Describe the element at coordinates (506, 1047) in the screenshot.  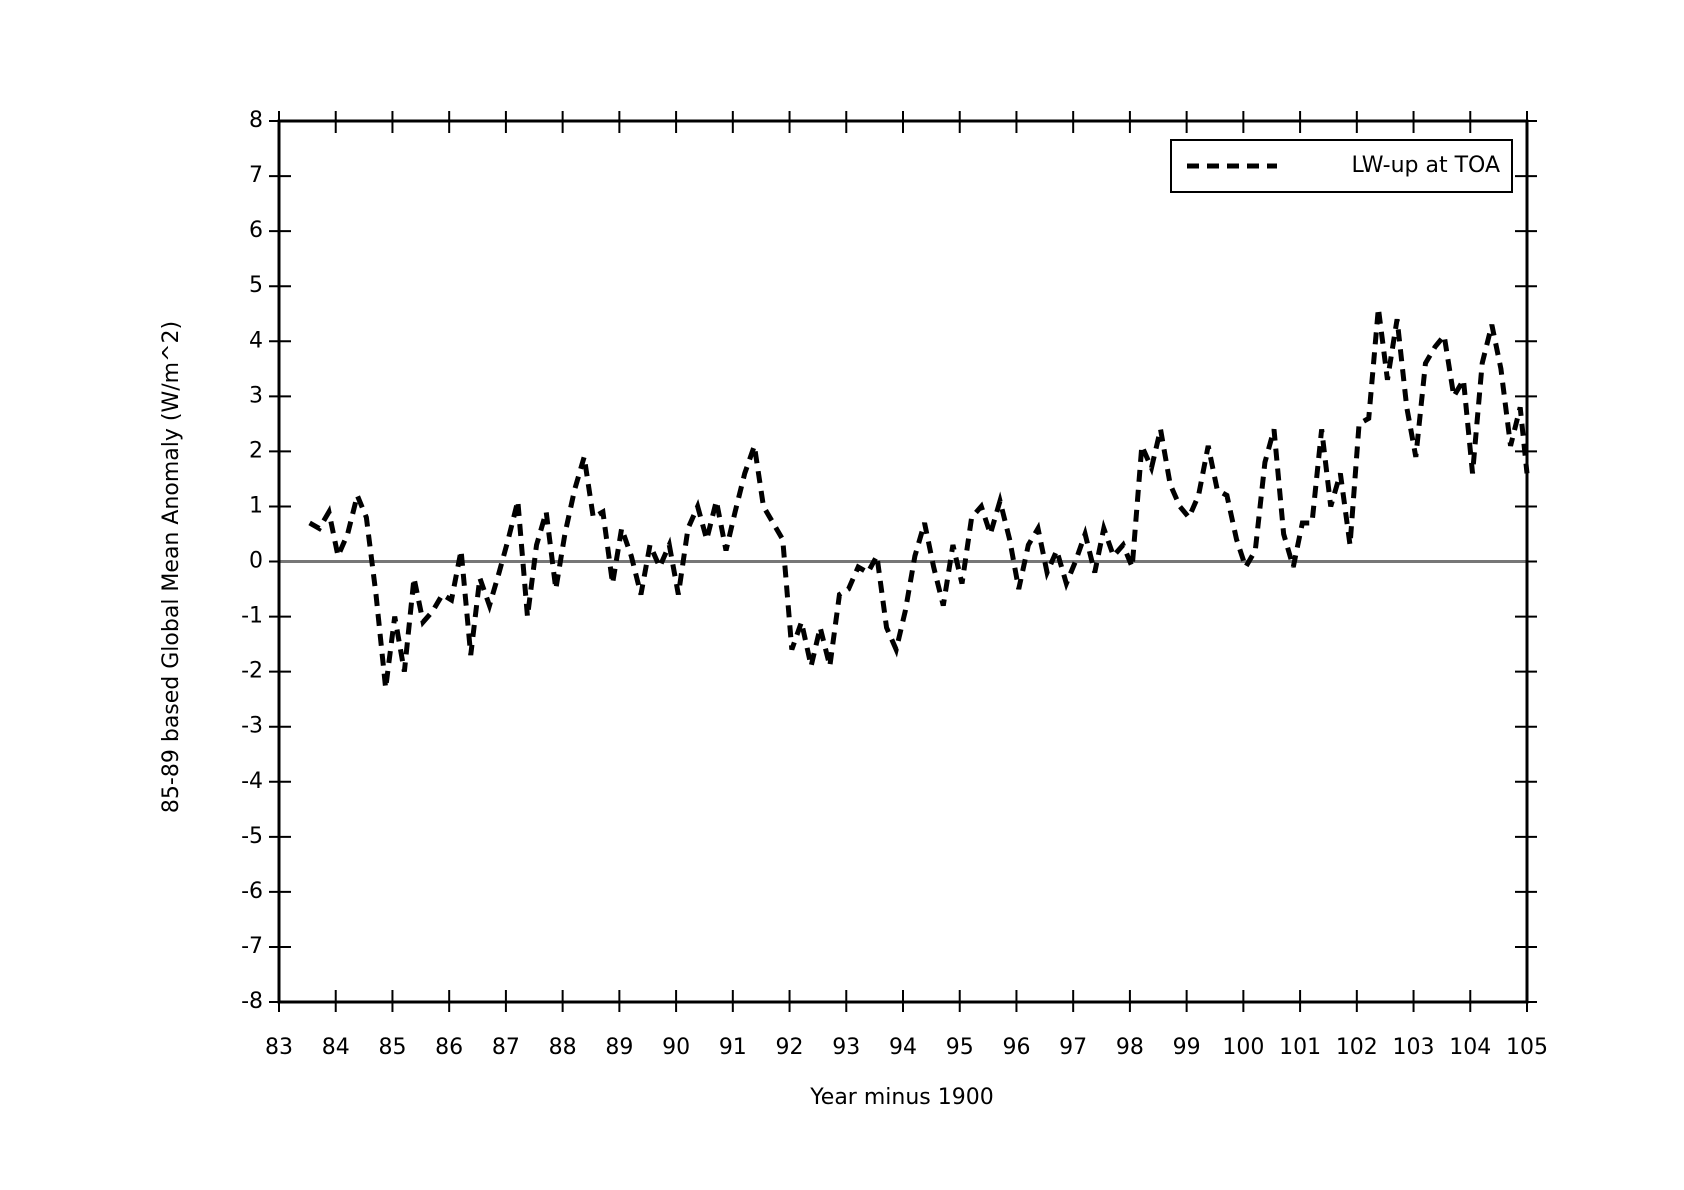
I see `x-tick-label: 87` at that location.